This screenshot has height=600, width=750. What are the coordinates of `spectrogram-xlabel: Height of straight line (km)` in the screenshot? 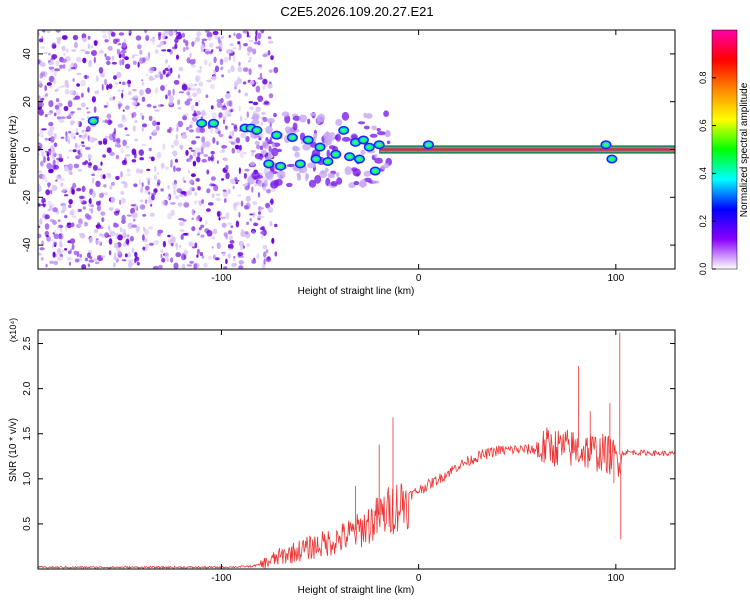 It's located at (356, 291).